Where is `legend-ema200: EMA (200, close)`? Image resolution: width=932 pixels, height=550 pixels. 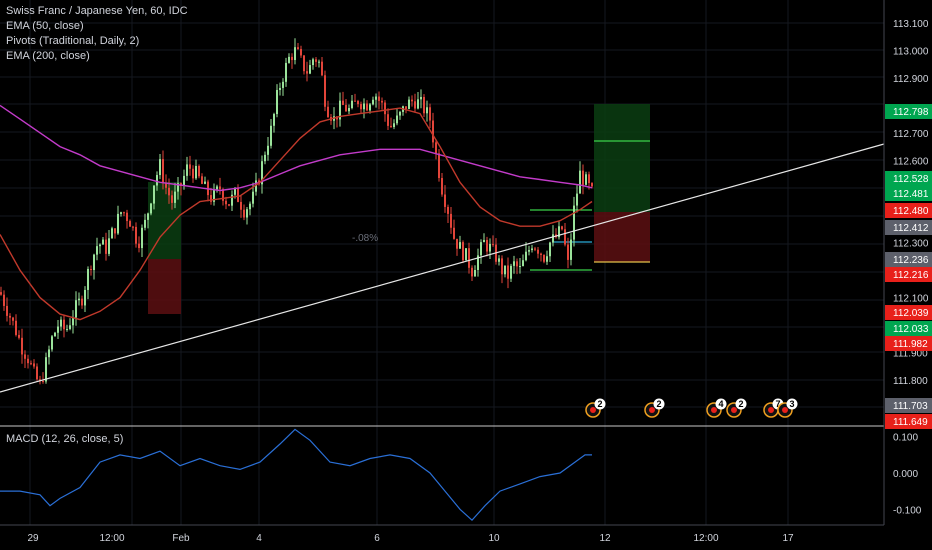
legend-ema200: EMA (200, close) is located at coordinates (48, 56).